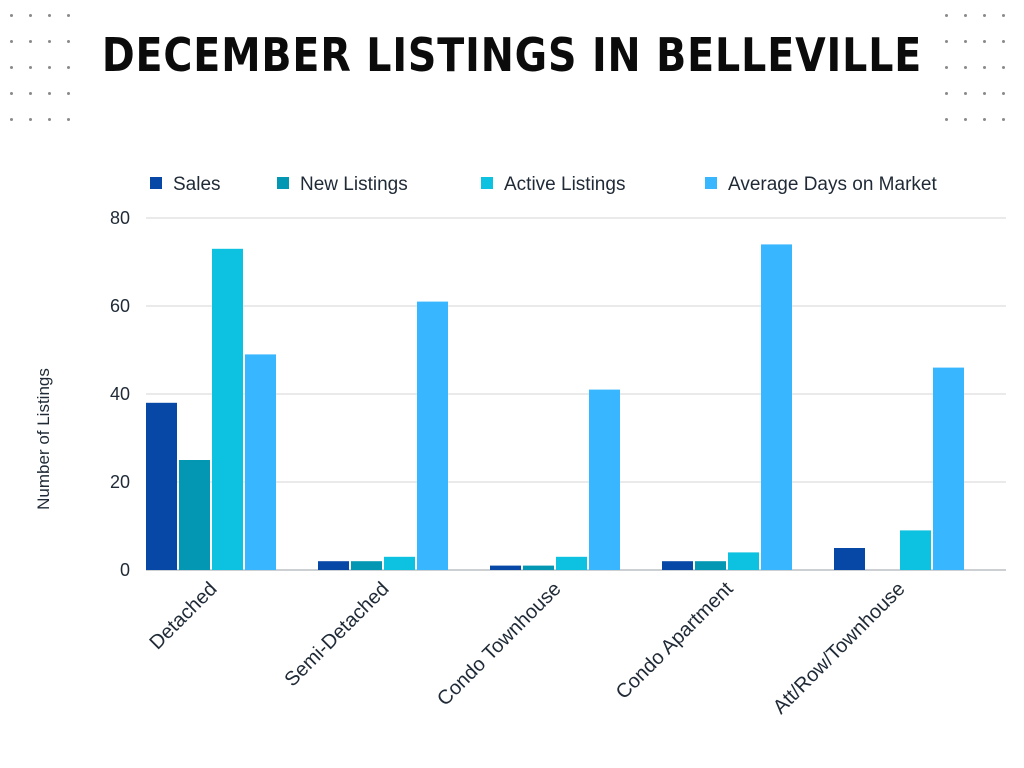  What do you see at coordinates (499, 644) in the screenshot?
I see `x-tick-label: Condo Townhouse` at bounding box center [499, 644].